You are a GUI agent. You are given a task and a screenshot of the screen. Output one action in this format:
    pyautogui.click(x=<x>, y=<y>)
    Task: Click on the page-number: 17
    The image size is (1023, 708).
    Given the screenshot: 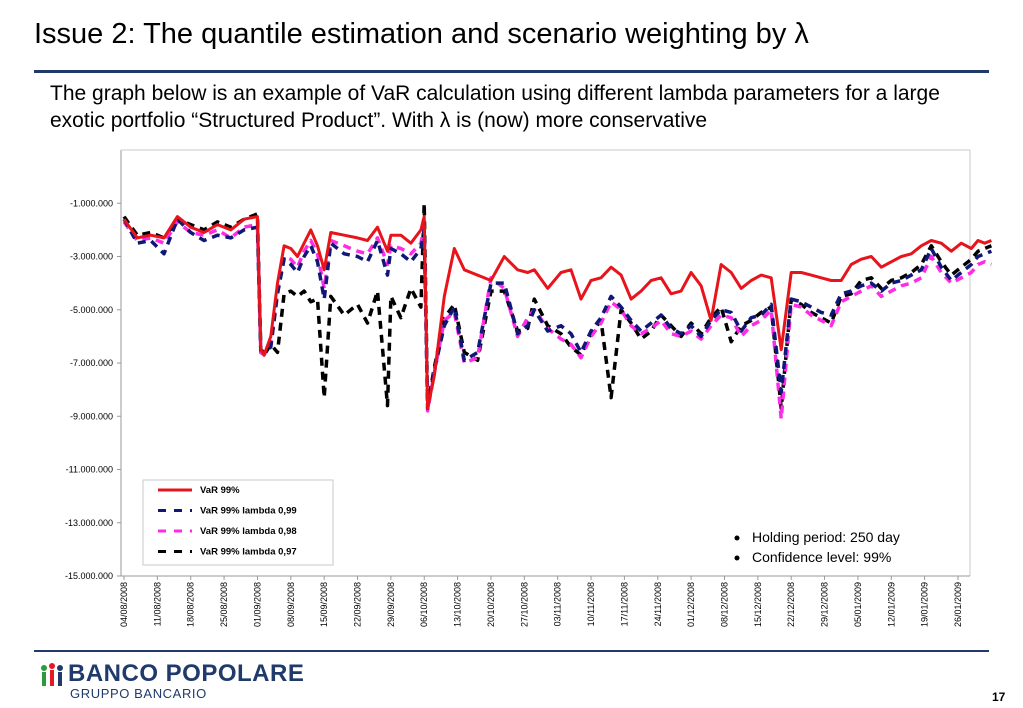 What is the action you would take?
    pyautogui.click(x=999, y=697)
    